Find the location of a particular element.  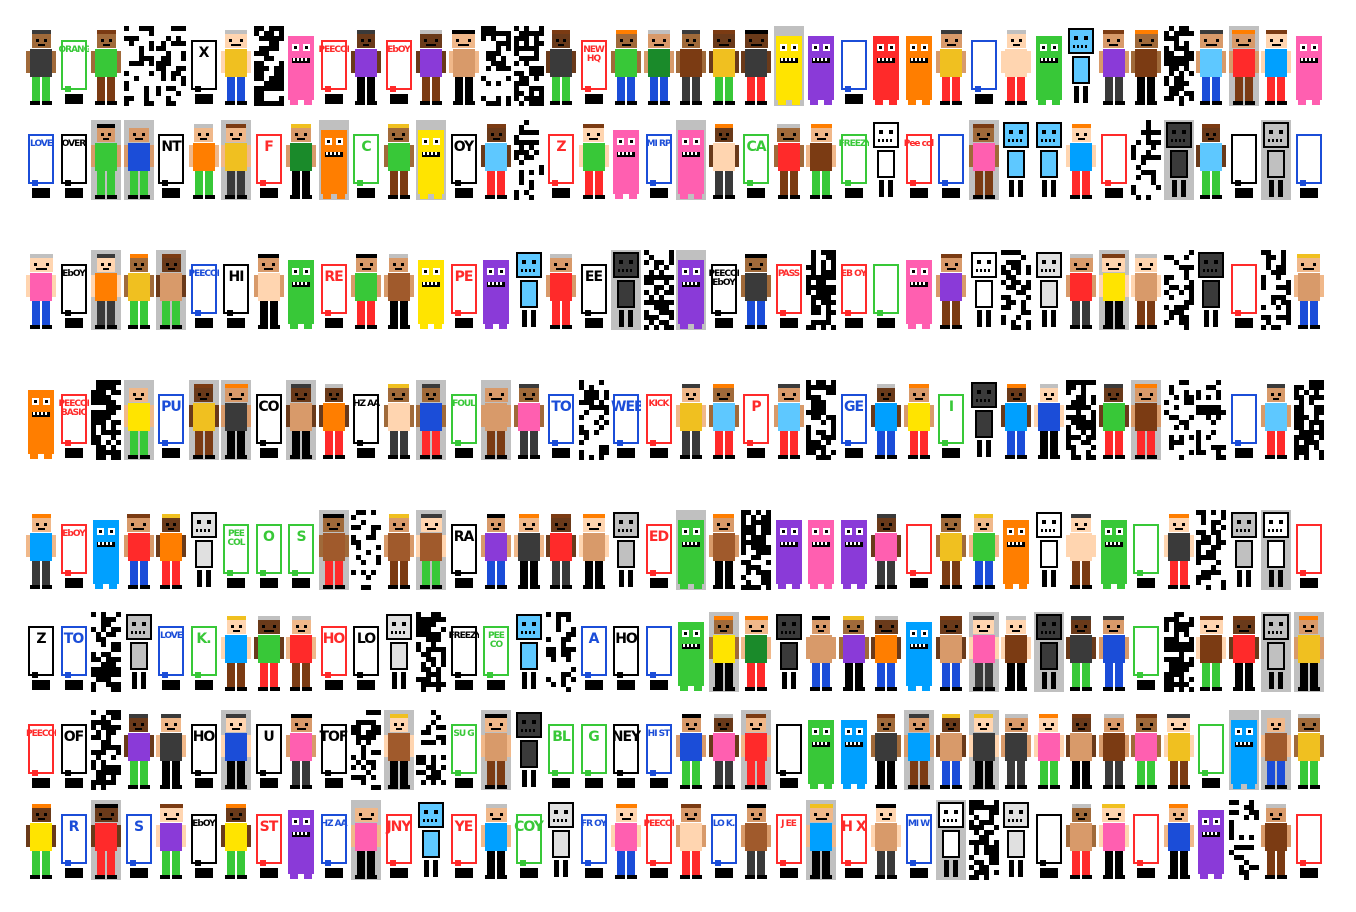

letter-block-word: ED is located at coordinates (658, 537).